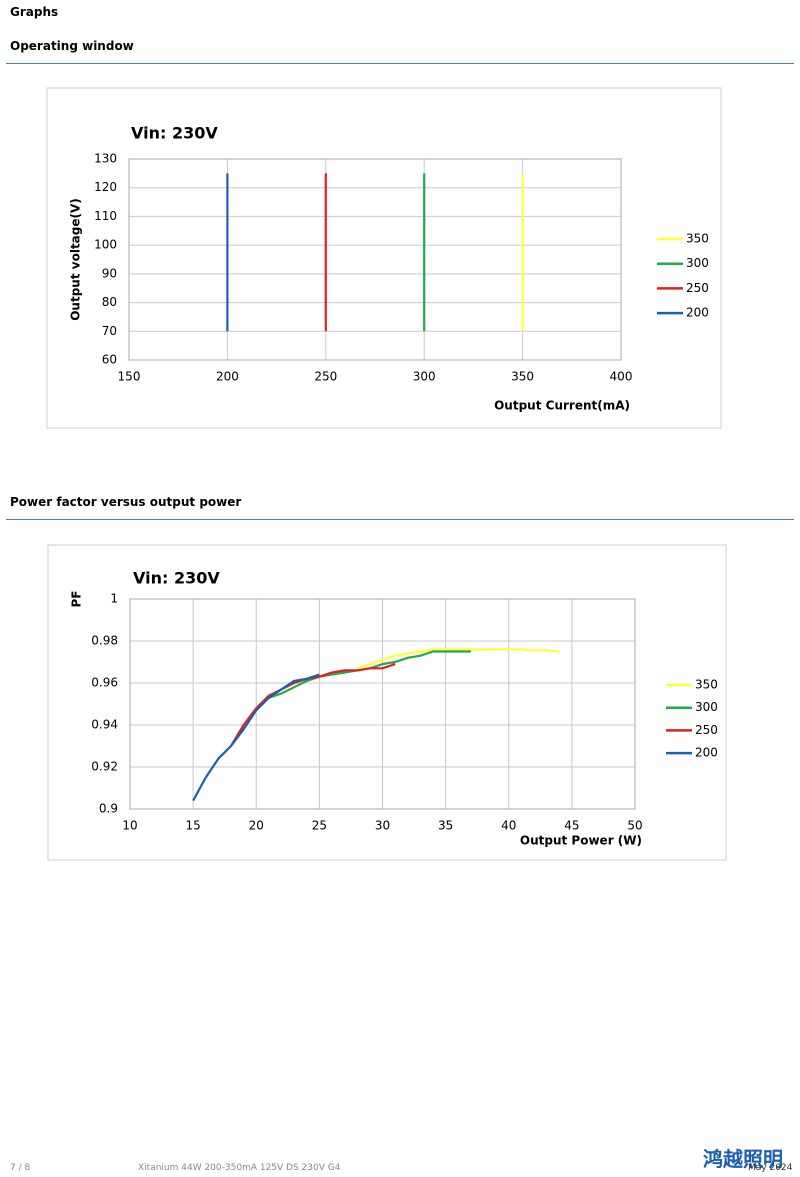  Describe the element at coordinates (325, 377) in the screenshot. I see `x-tick-label: 250` at that location.